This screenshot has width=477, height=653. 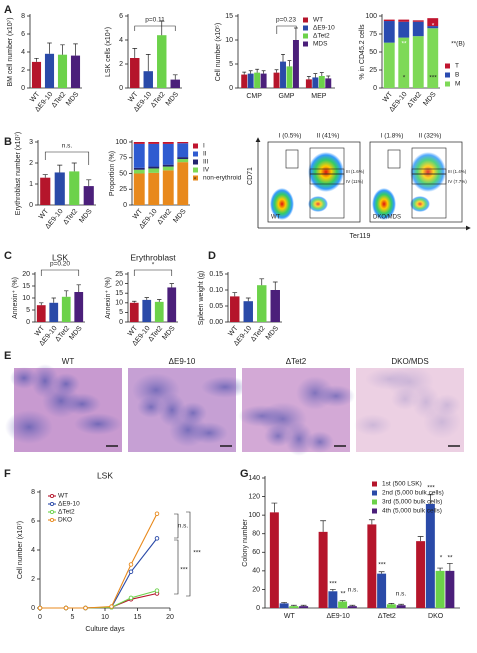 What do you see at coordinates (256, 552) in the screenshot?
I see `y-tick-label: 60` at bounding box center [256, 552].